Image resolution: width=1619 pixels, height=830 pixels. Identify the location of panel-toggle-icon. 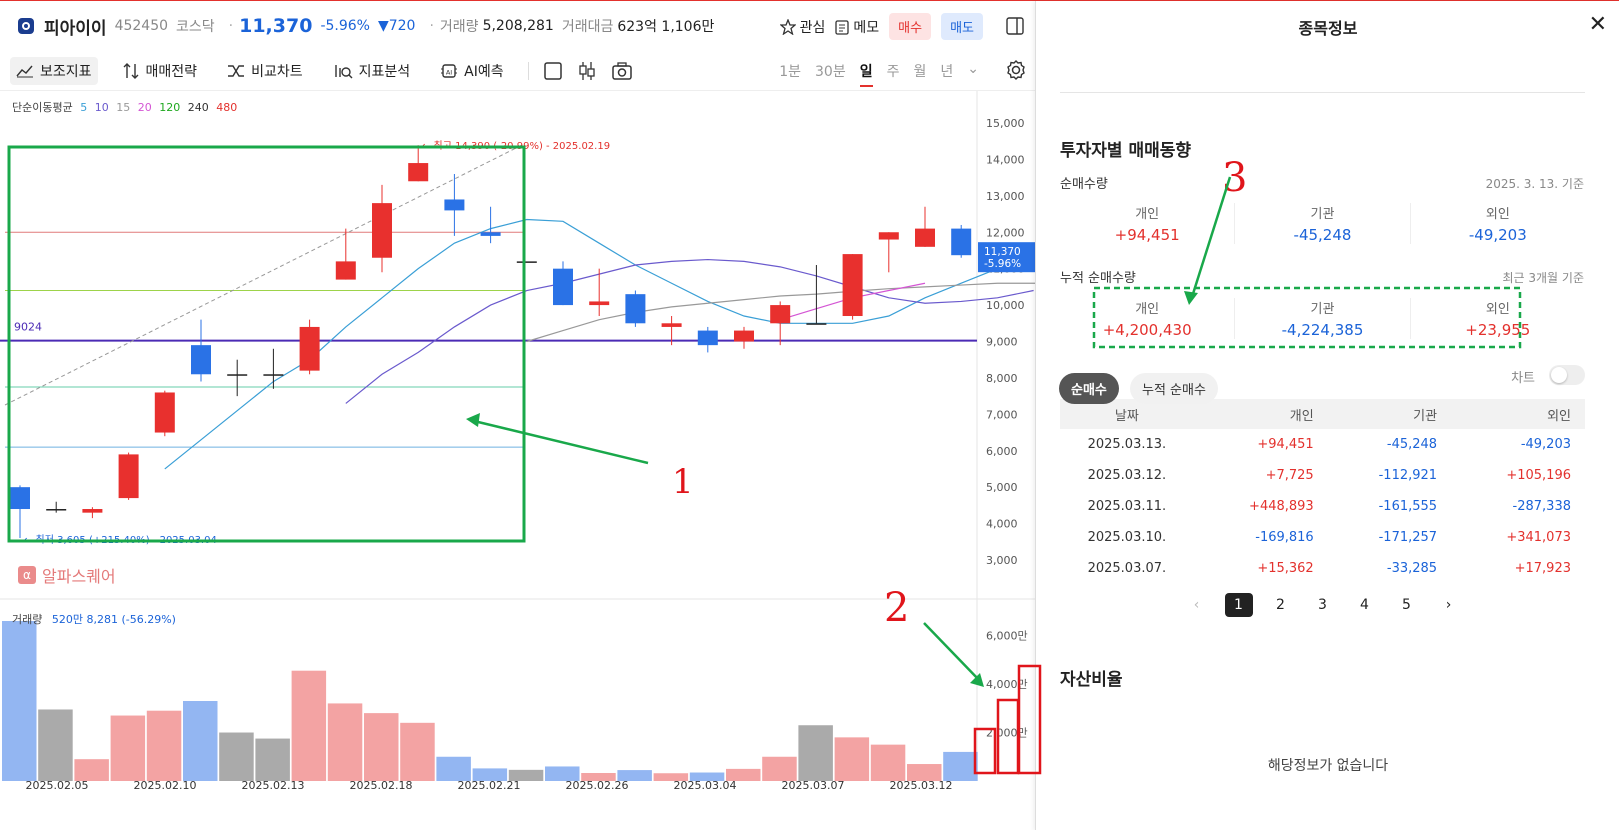
(1015, 26).